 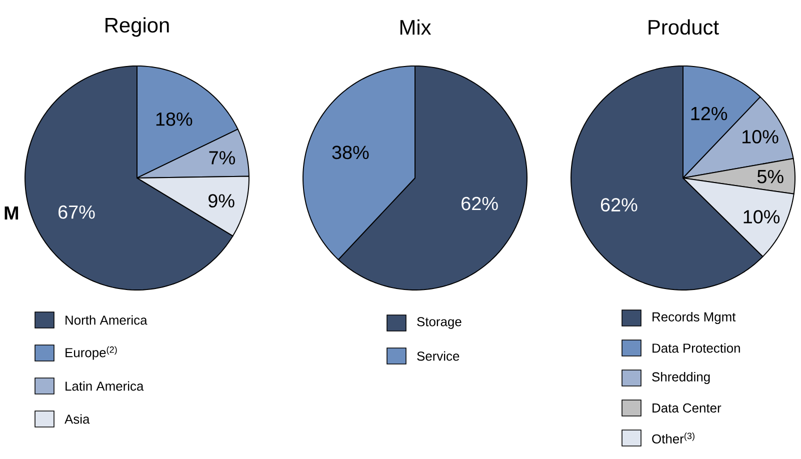 I want to click on legend-label: Shredding, so click(x=681, y=378).